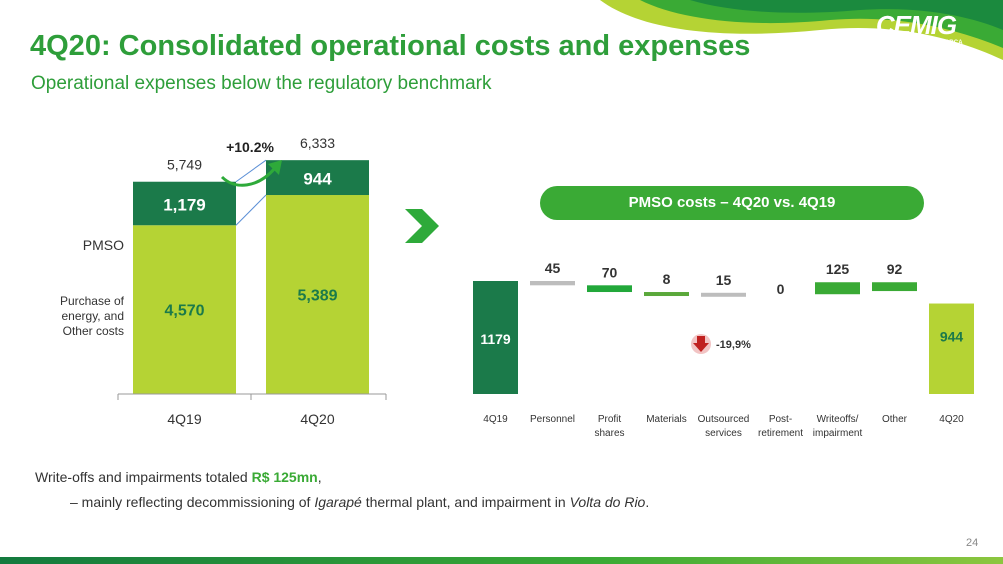 Image resolution: width=1003 pixels, height=564 pixels. What do you see at coordinates (92, 301) in the screenshot?
I see `series-label-purchase: Purchase of` at bounding box center [92, 301].